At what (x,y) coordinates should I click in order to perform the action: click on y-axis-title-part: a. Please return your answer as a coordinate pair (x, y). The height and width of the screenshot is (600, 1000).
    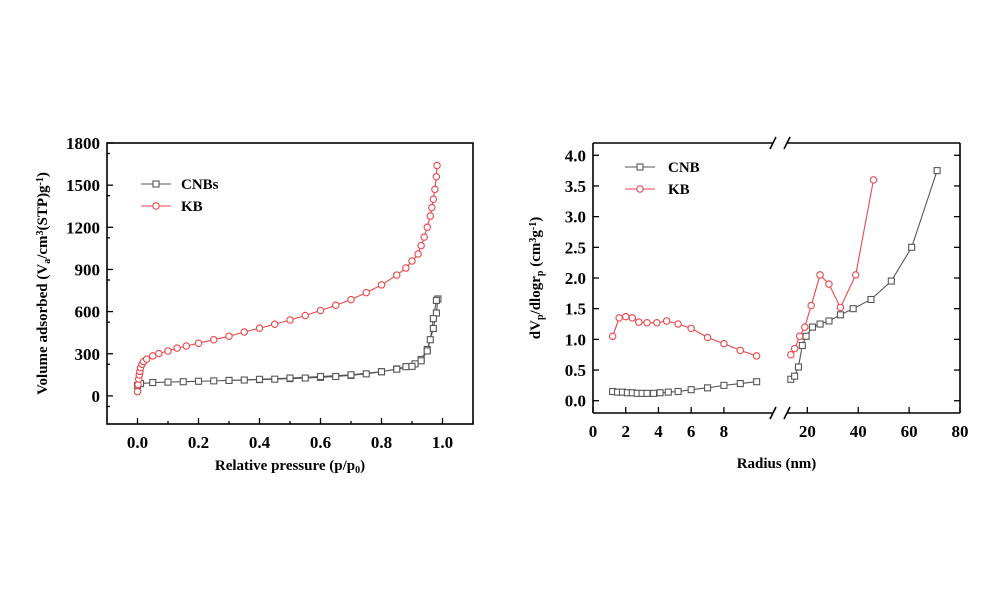
    Looking at the image, I should click on (47, 261).